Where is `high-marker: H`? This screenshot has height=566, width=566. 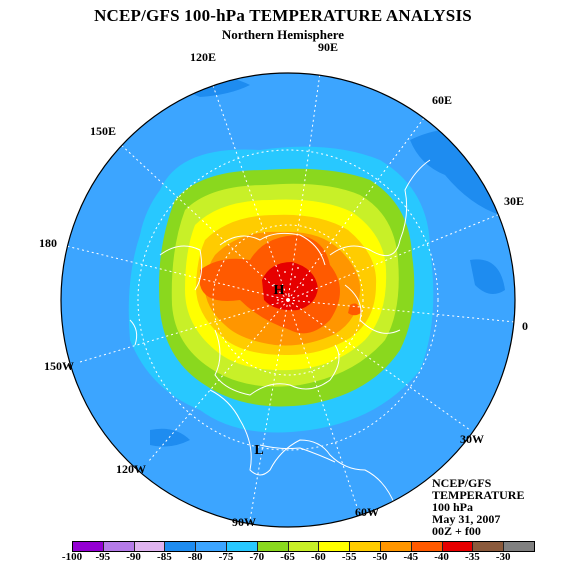 high-marker: H is located at coordinates (279, 290).